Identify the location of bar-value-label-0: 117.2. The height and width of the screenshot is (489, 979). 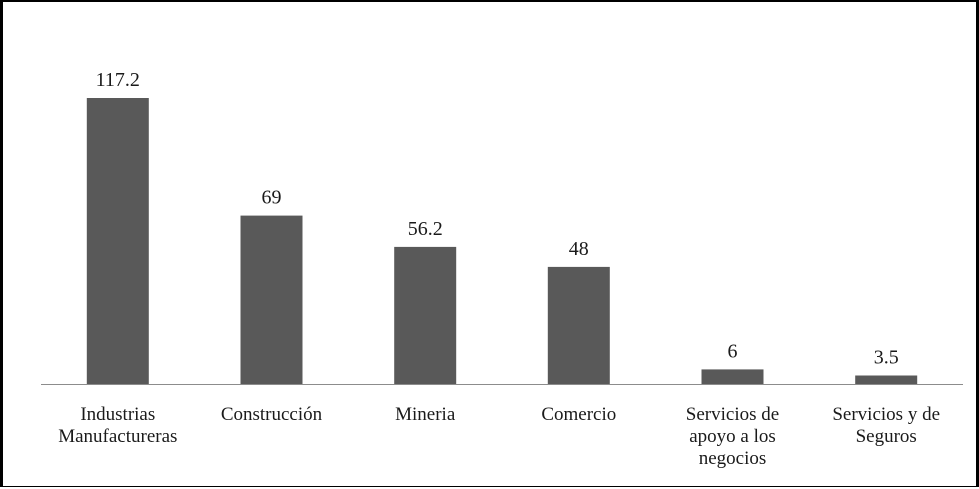
(118, 80).